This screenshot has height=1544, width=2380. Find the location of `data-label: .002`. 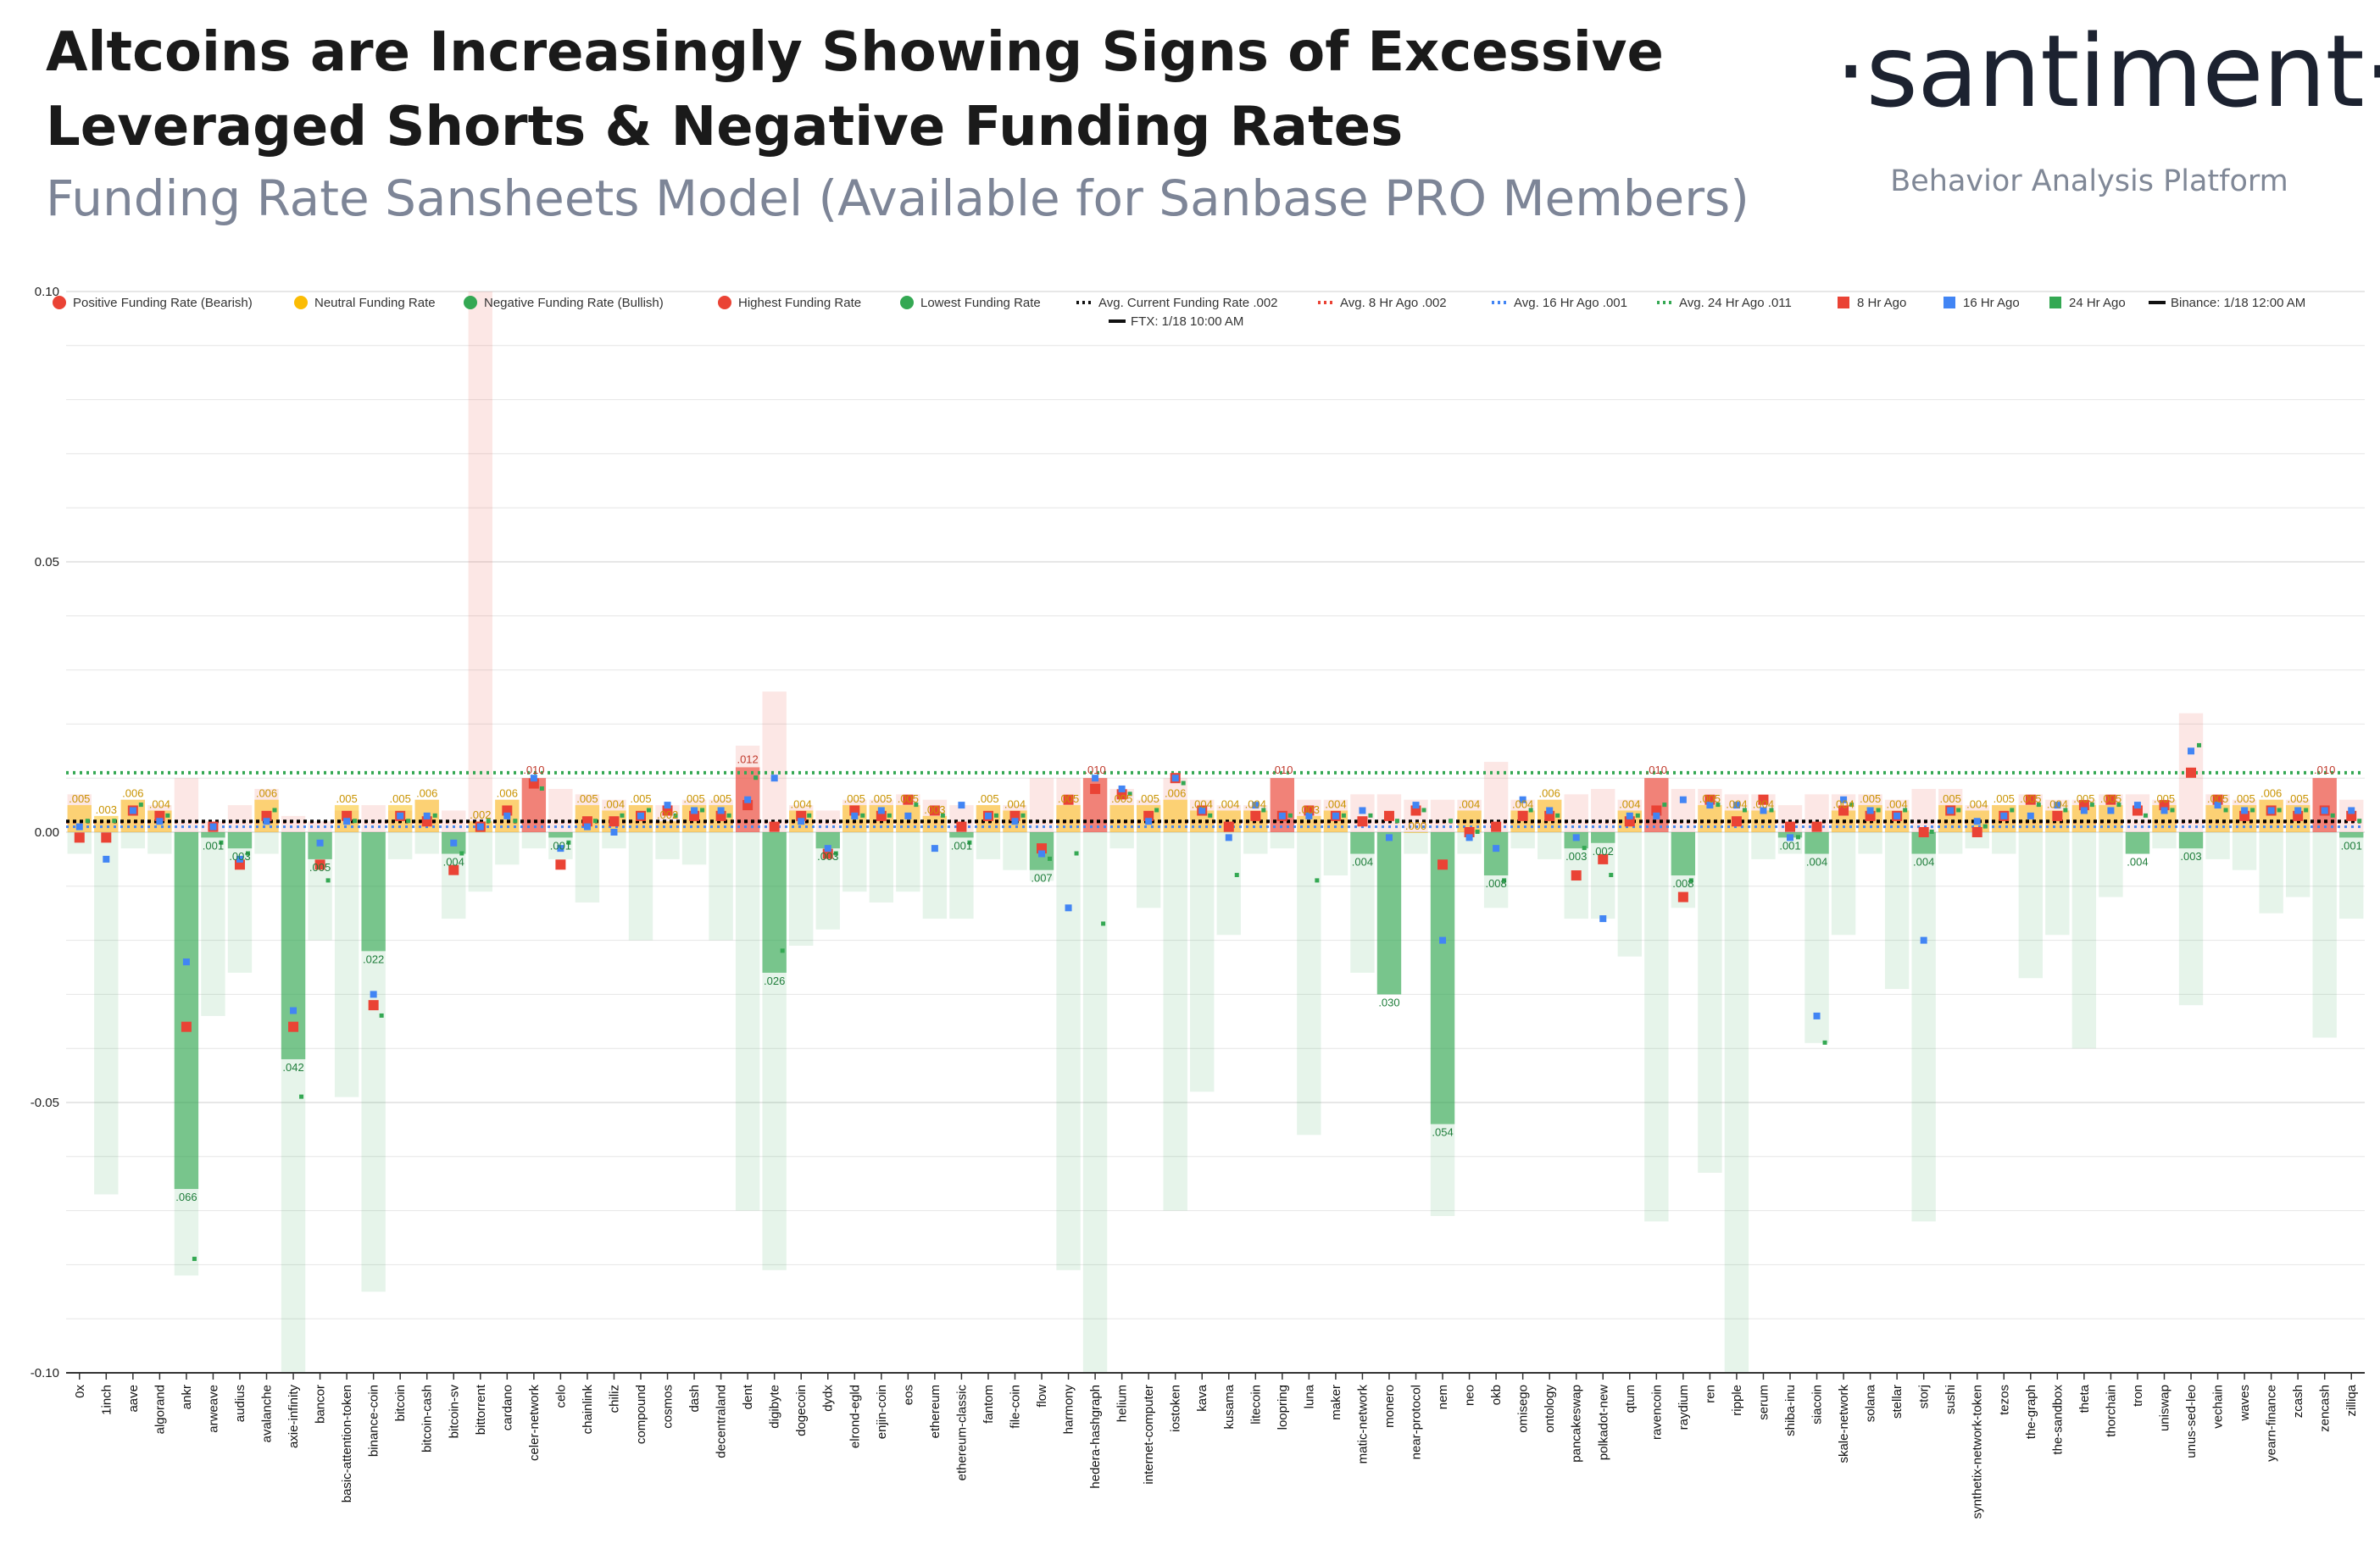

data-label: .002 is located at coordinates (667, 814).